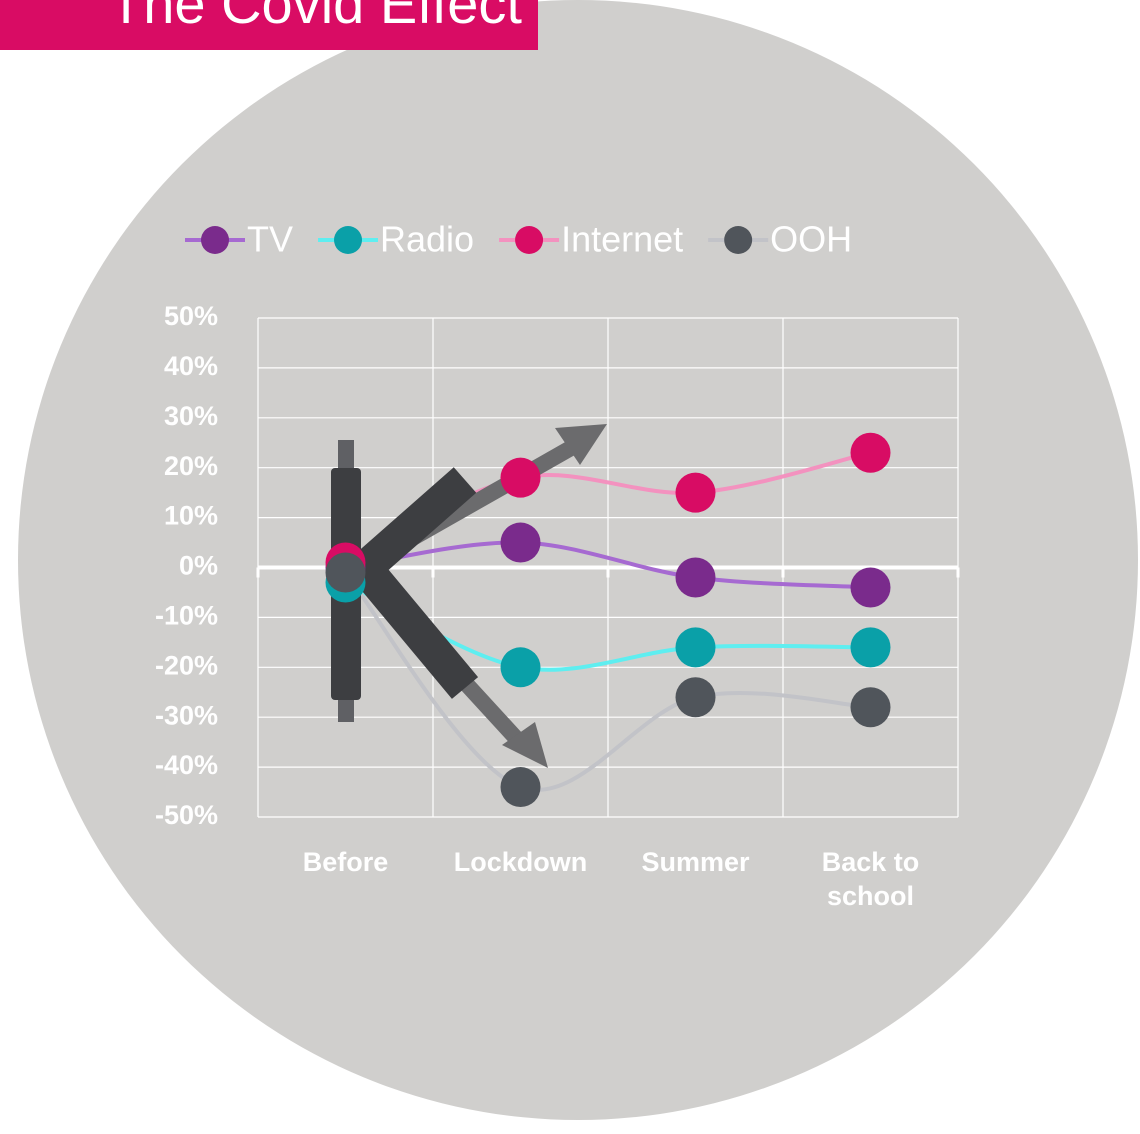  What do you see at coordinates (191, 416) in the screenshot?
I see `y-tick-label: 30%` at bounding box center [191, 416].